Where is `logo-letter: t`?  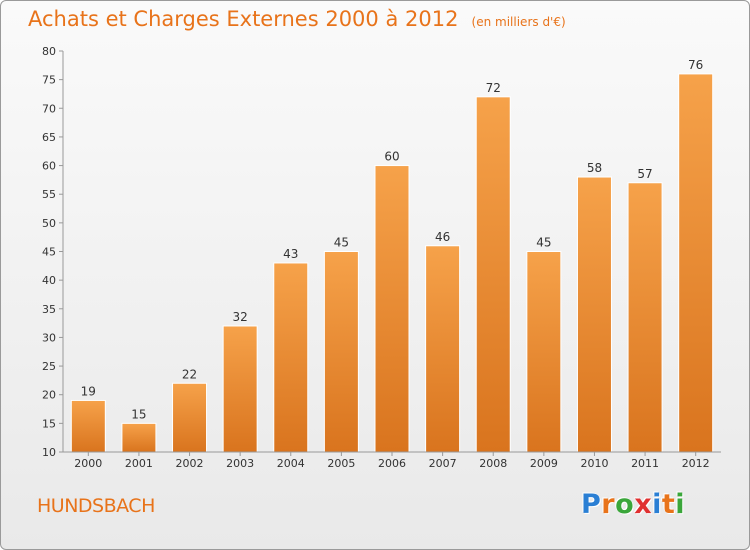 logo-letter: t is located at coordinates (668, 504).